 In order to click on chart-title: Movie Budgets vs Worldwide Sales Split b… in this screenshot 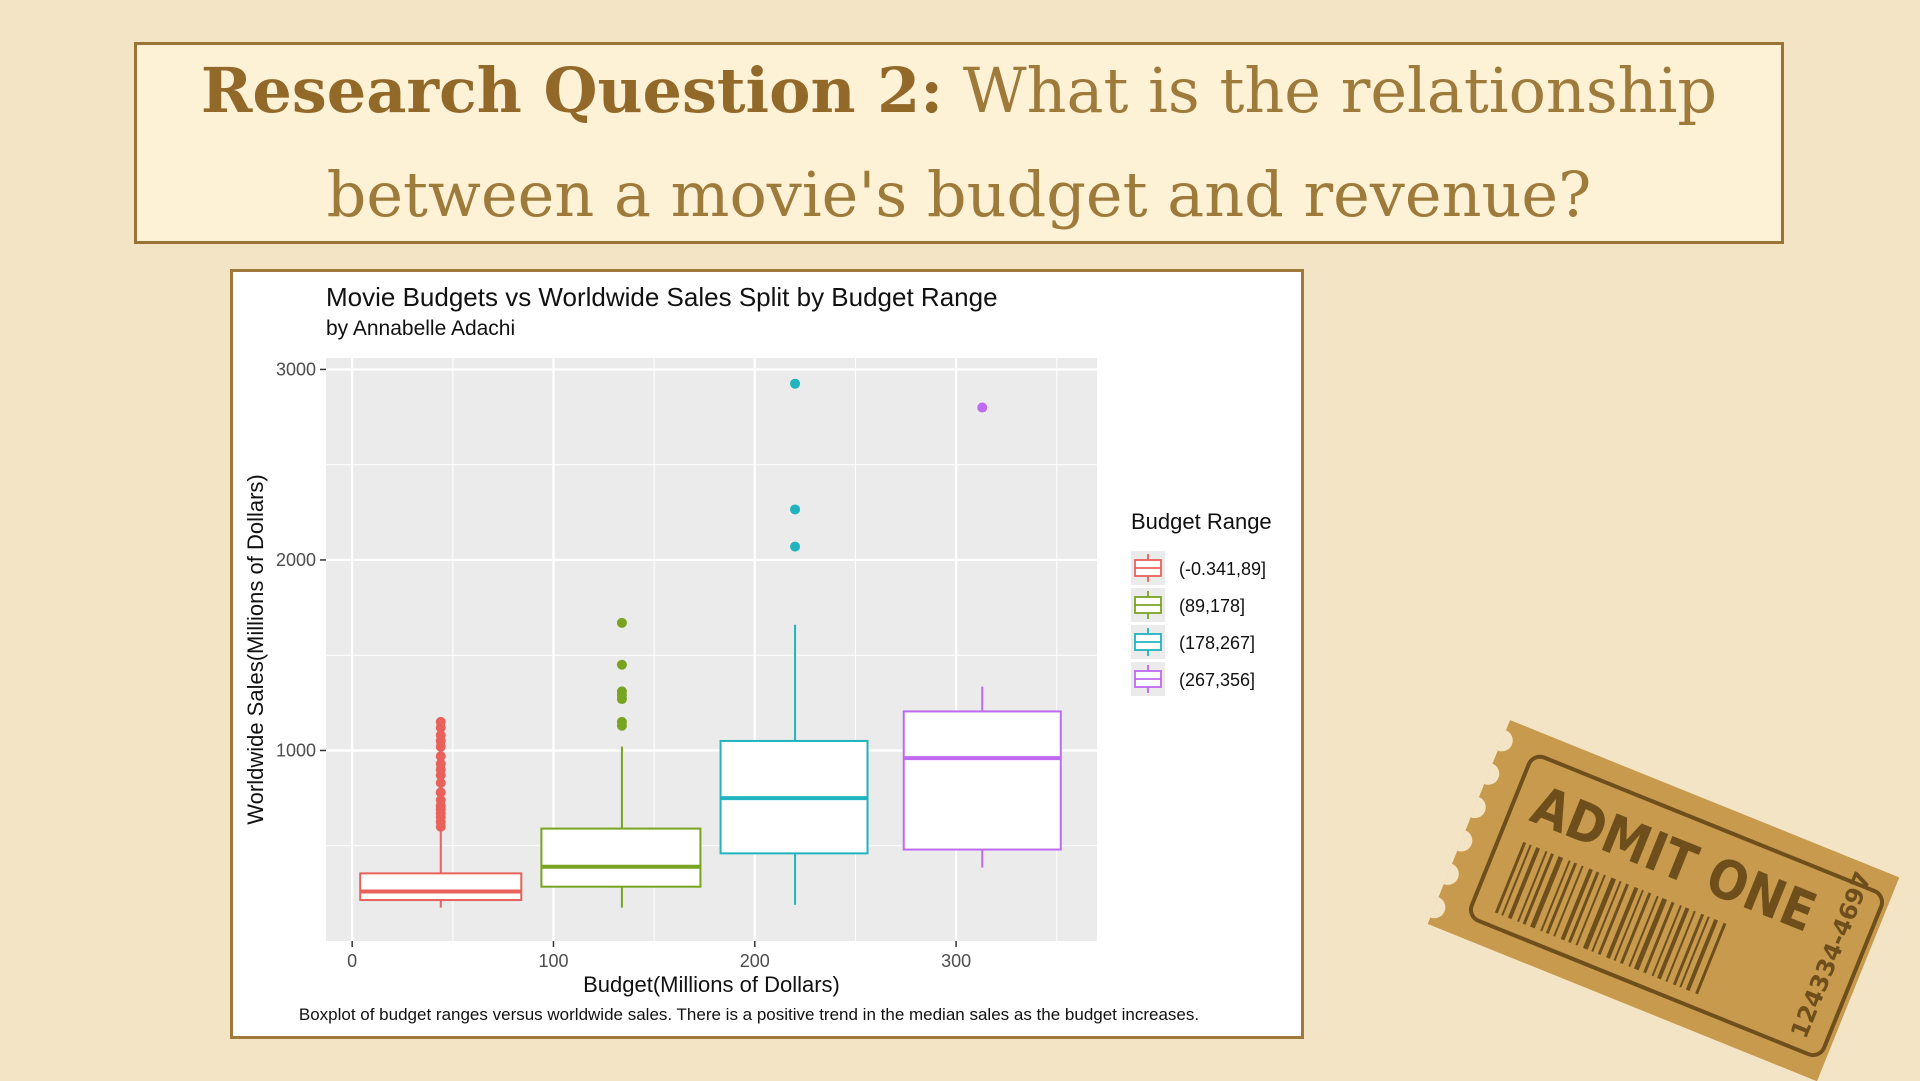, I will do `click(662, 297)`.